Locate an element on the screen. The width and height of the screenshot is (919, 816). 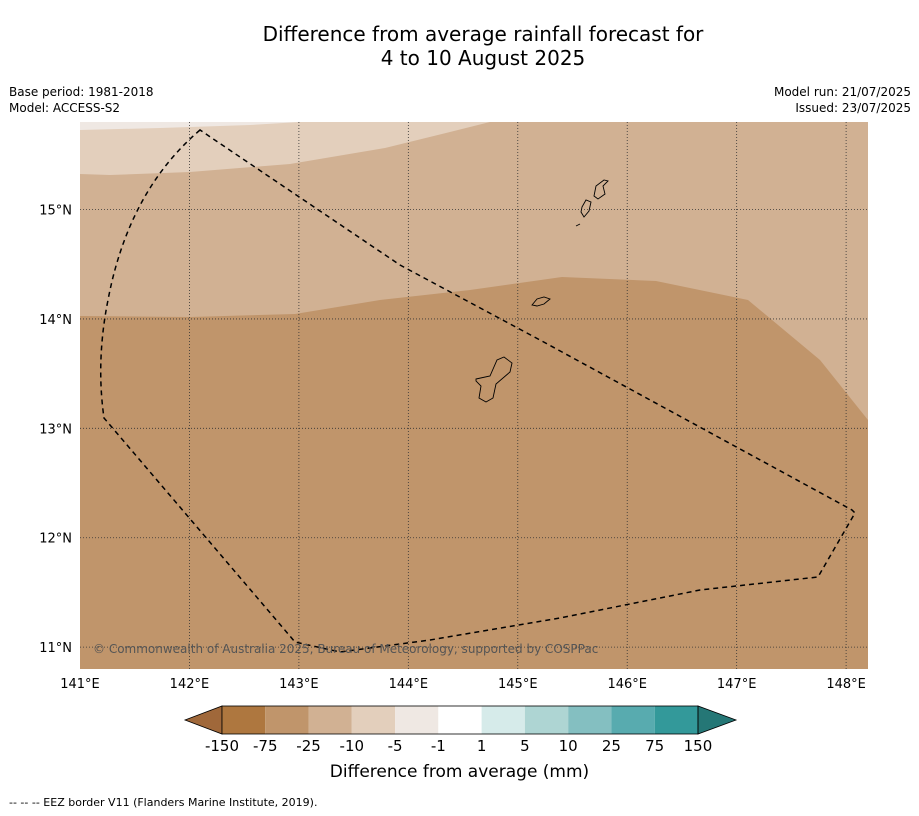
title-line-2: 4 to 10 August 2025 is located at coordinates (483, 58).